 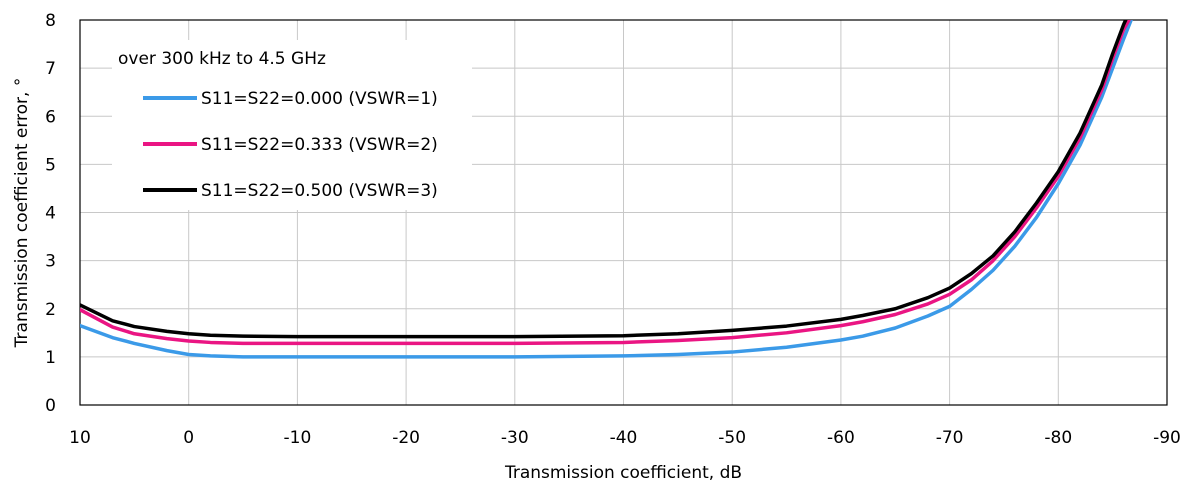 I want to click on y-axis-label: Transmission coefficient error, °, so click(x=22, y=213).